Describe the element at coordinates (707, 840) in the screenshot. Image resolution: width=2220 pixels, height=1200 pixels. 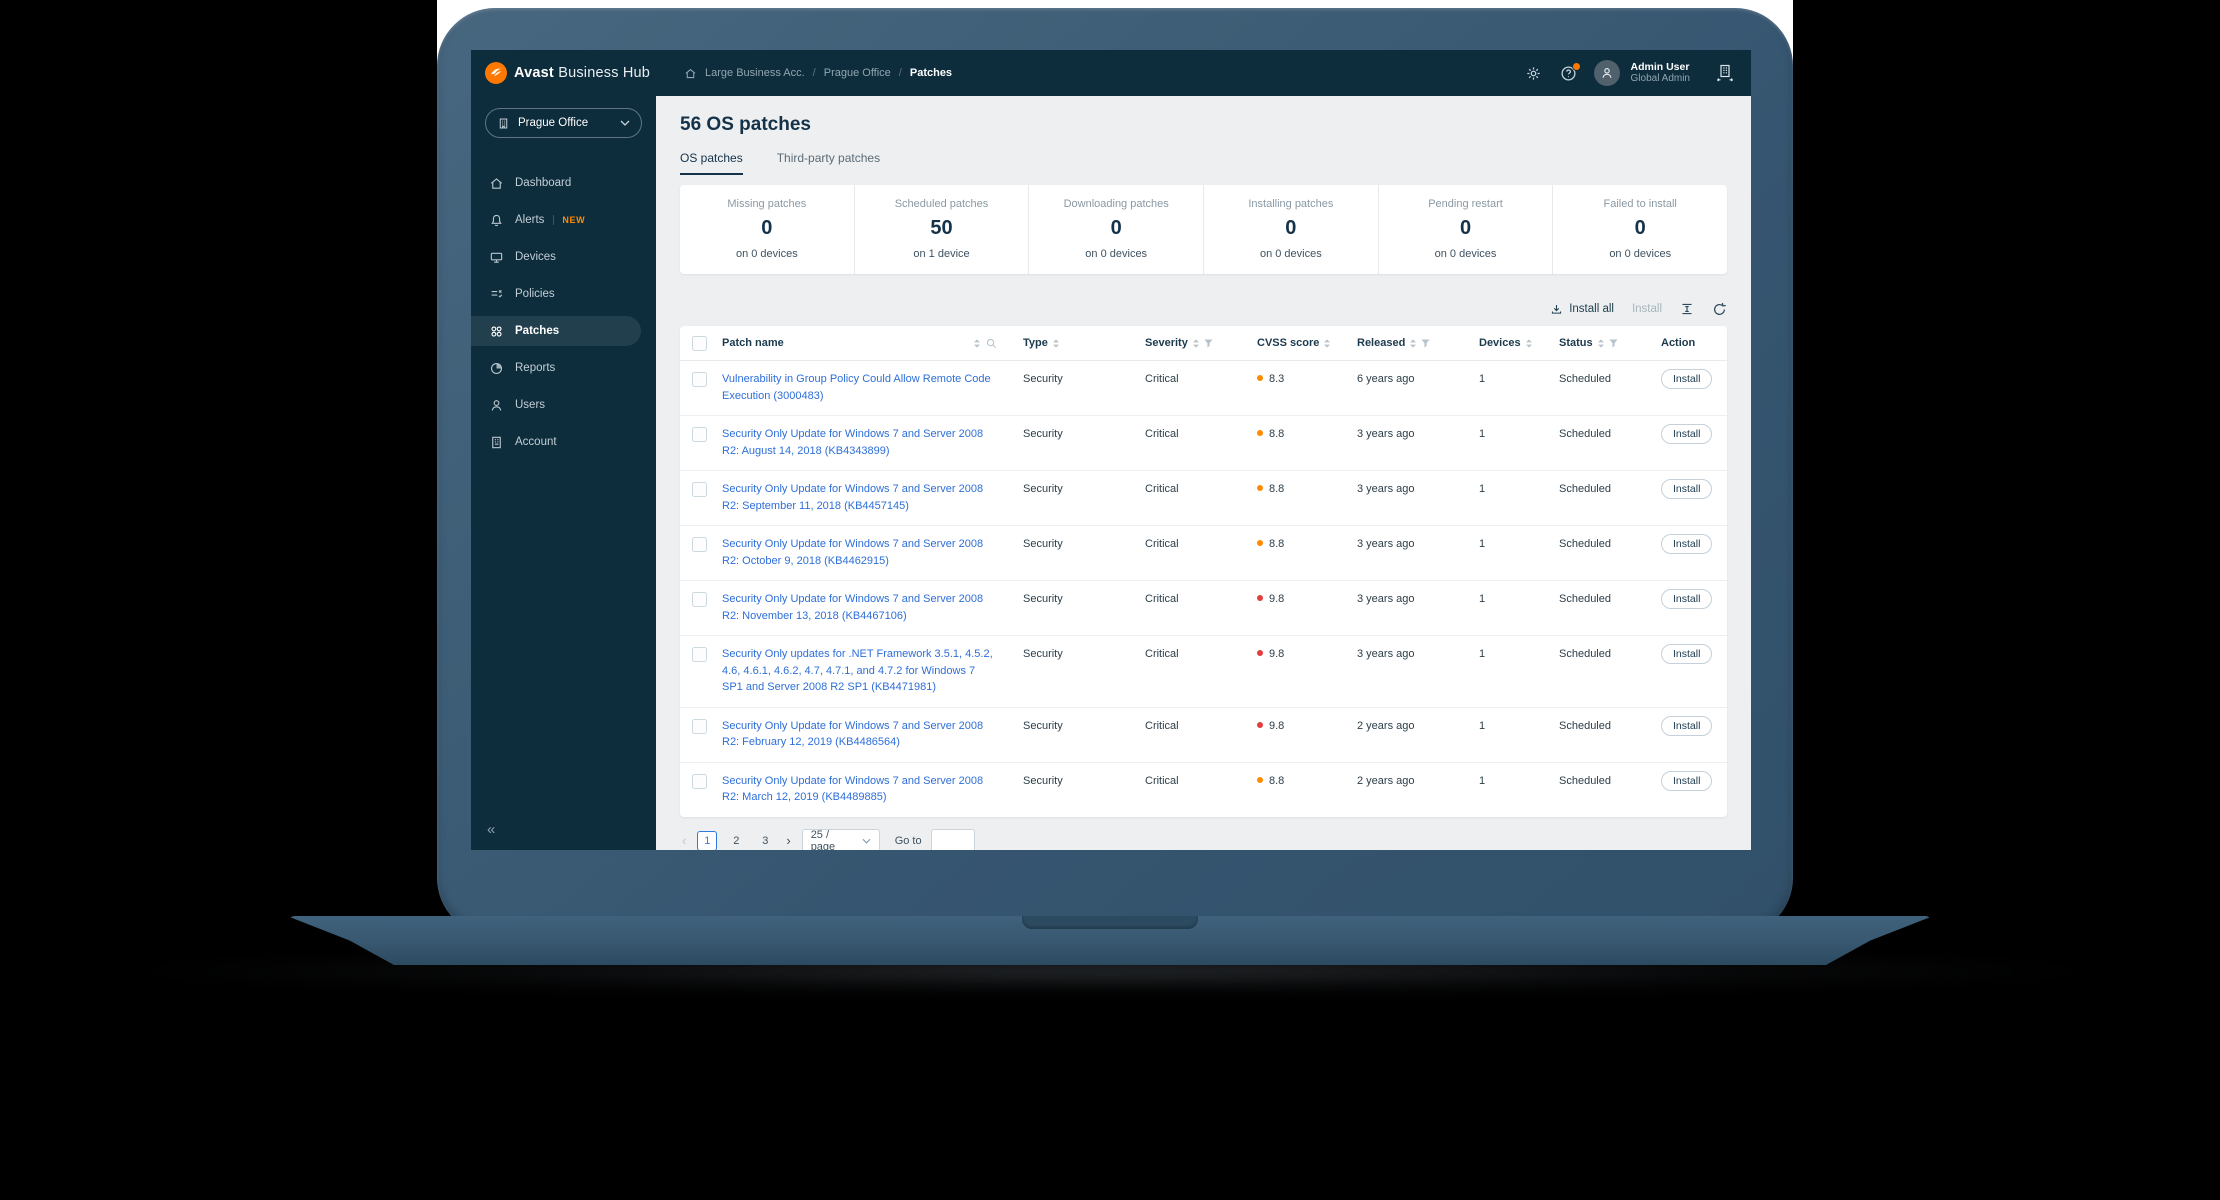
I see `page-button: 1` at that location.